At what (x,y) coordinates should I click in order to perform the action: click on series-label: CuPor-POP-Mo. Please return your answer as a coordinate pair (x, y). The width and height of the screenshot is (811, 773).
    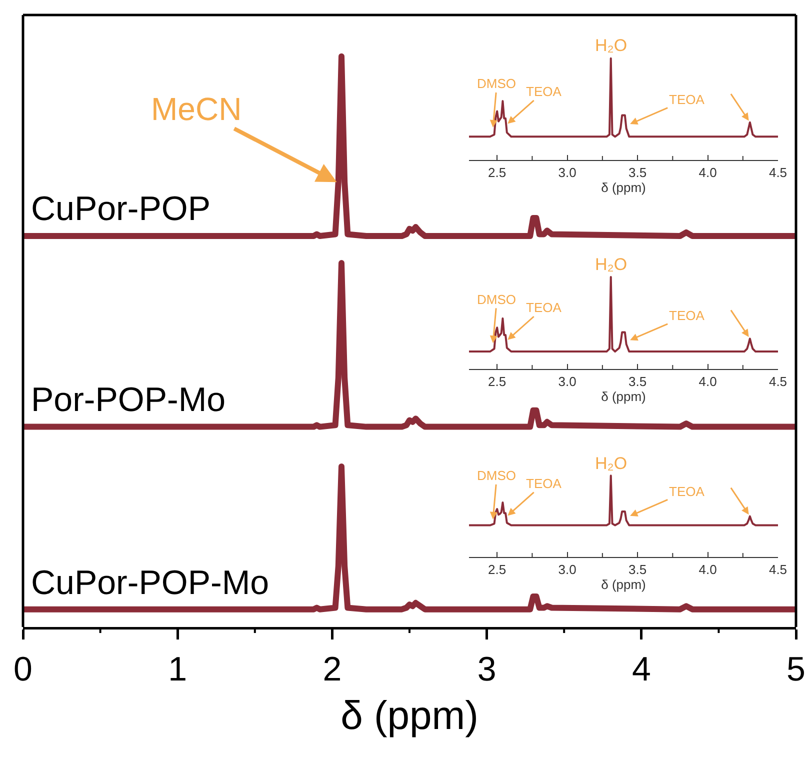
    Looking at the image, I should click on (150, 583).